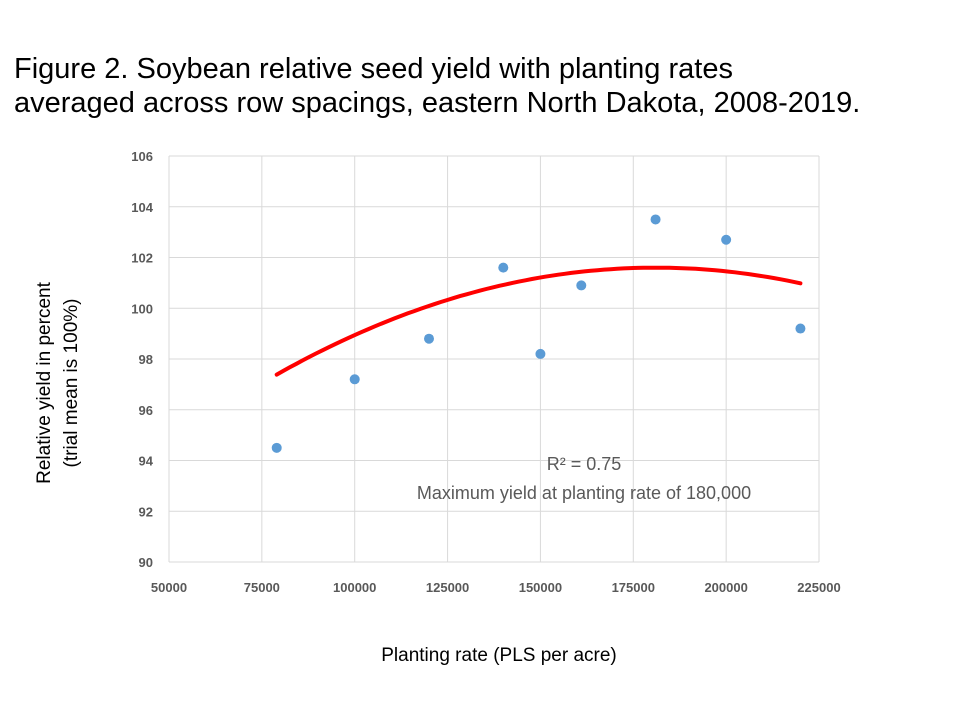 The width and height of the screenshot is (960, 720). What do you see at coordinates (354, 587) in the screenshot?
I see `x-tick-label: 100000` at bounding box center [354, 587].